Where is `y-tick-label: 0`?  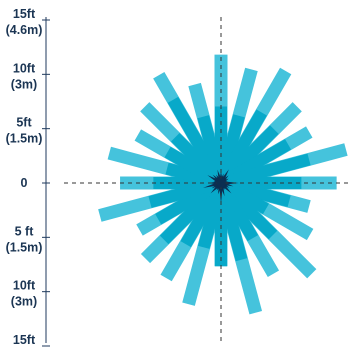
y-tick-label: 0 is located at coordinates (24, 183).